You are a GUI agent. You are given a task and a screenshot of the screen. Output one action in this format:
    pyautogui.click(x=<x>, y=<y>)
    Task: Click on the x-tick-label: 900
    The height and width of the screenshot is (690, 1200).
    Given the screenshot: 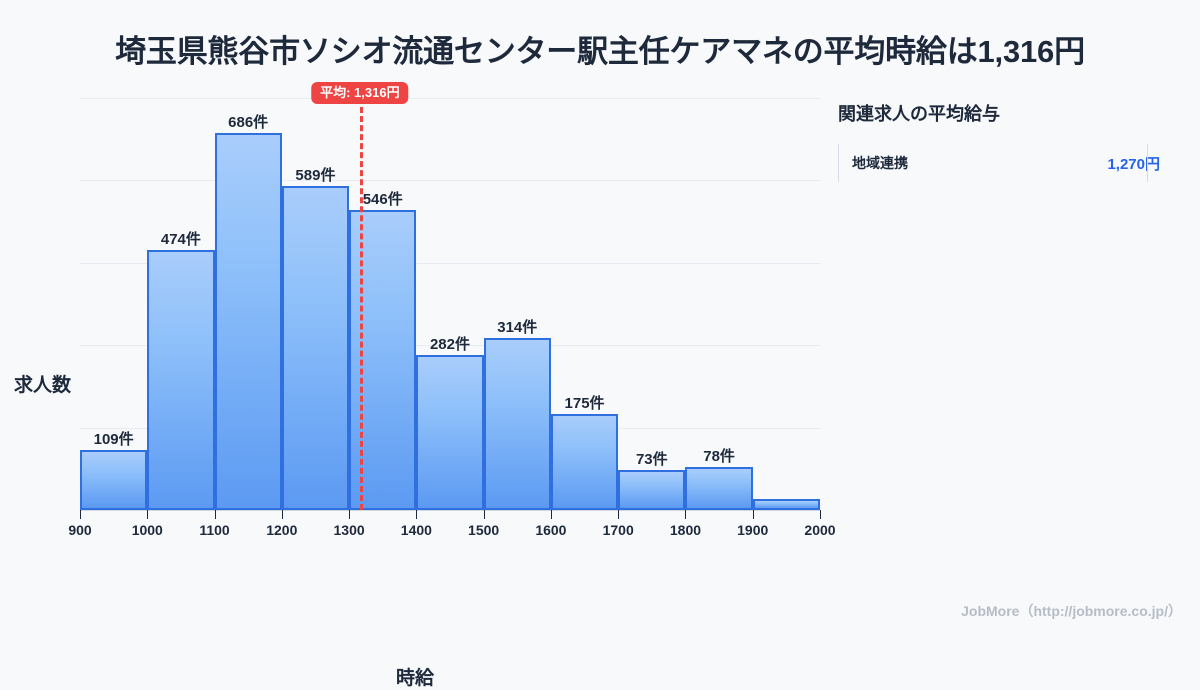 What is the action you would take?
    pyautogui.click(x=80, y=530)
    